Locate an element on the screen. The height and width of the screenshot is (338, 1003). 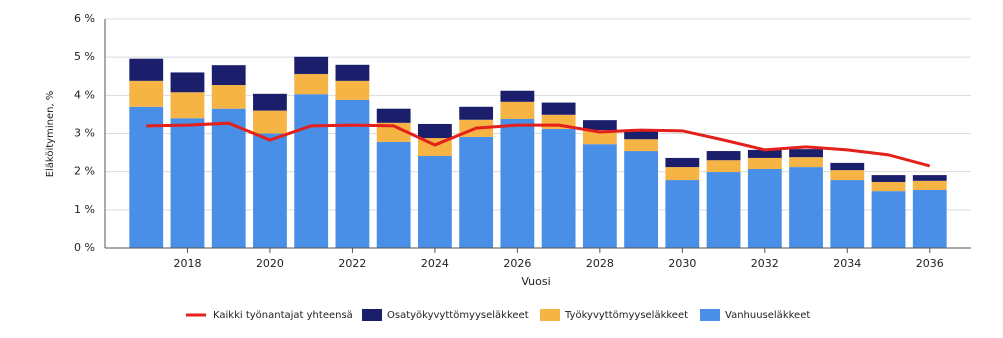
x-tick-label: 2024 is located at coordinates (435, 263).